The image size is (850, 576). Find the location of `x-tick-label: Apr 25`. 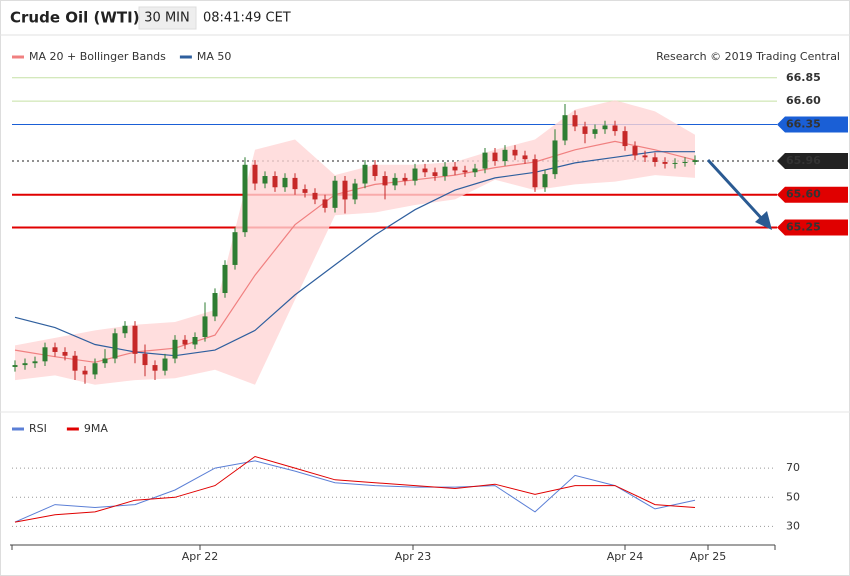

x-tick-label: Apr 25 is located at coordinates (708, 556).